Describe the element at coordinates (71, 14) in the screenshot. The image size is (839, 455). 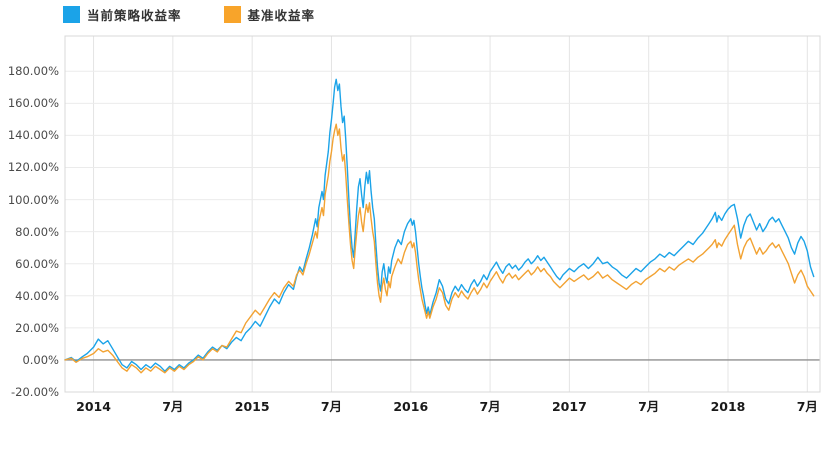
I see `legend-swatch-strategy-icon` at that location.